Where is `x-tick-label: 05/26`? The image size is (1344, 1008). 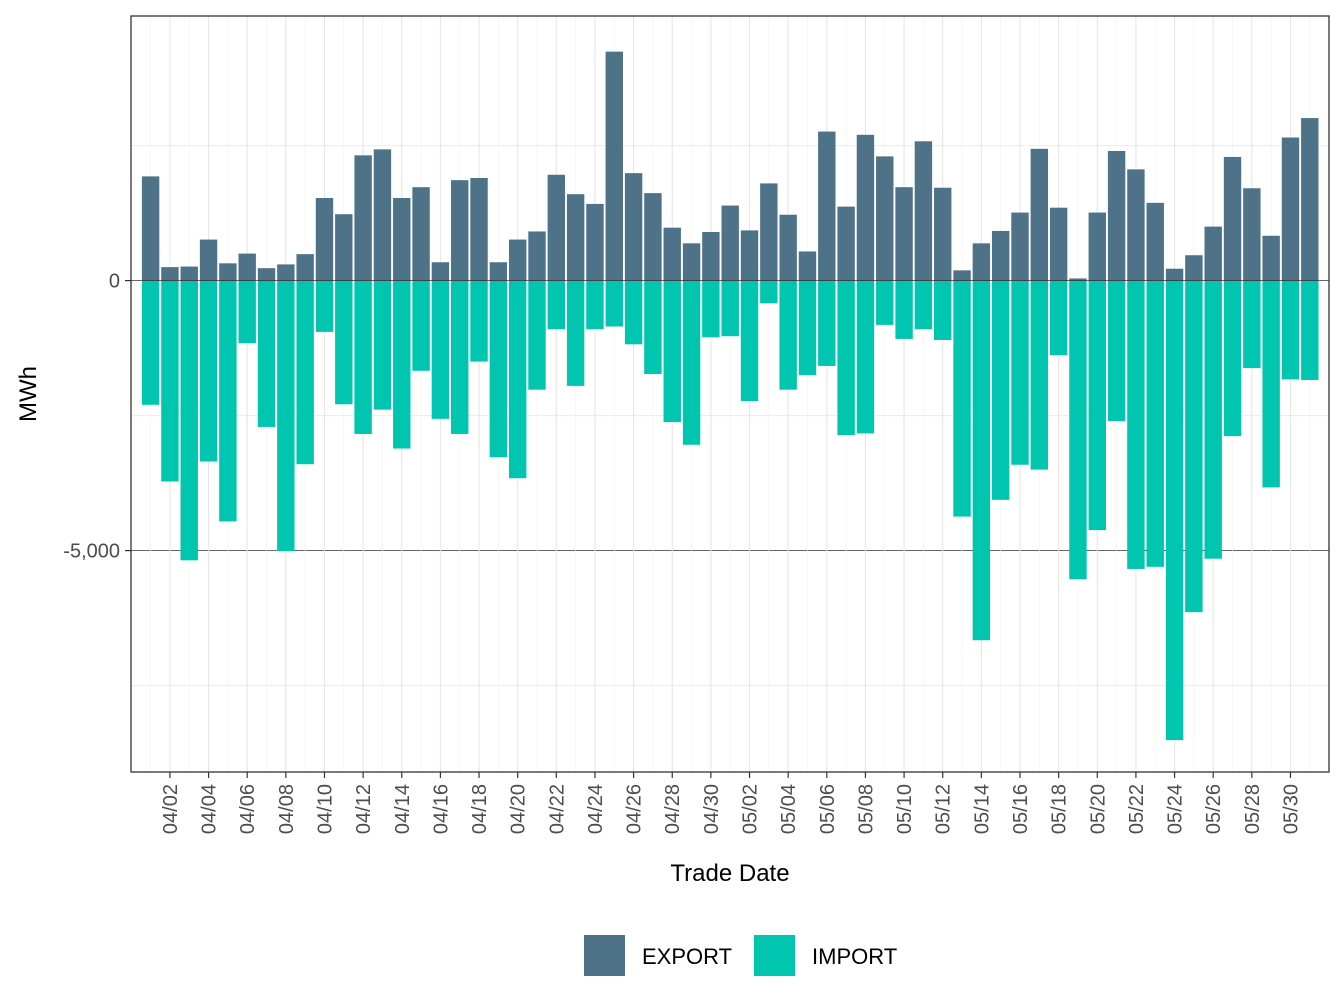
x-tick-label: 05/26 is located at coordinates (1214, 809).